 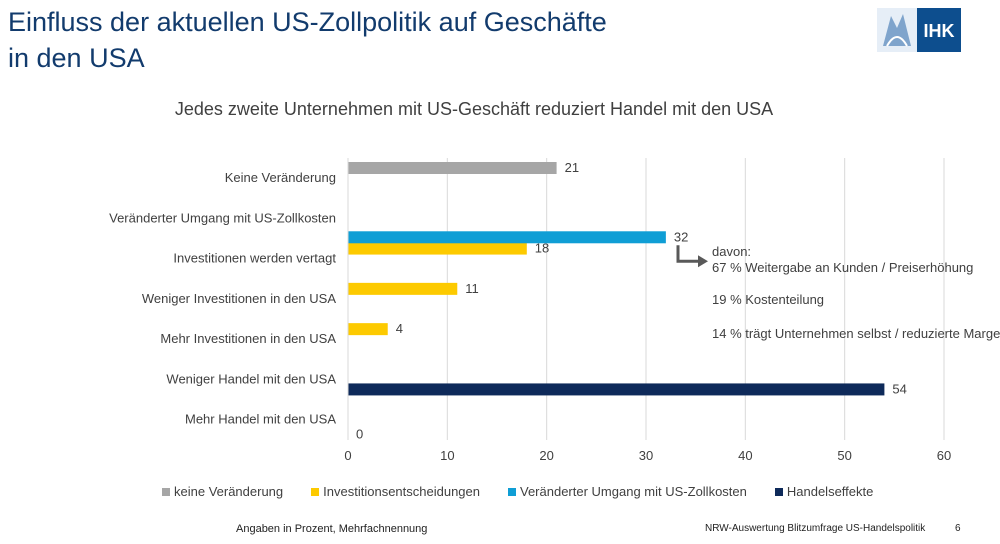 What do you see at coordinates (542, 248) in the screenshot?
I see `data-label-1-2: 18` at bounding box center [542, 248].